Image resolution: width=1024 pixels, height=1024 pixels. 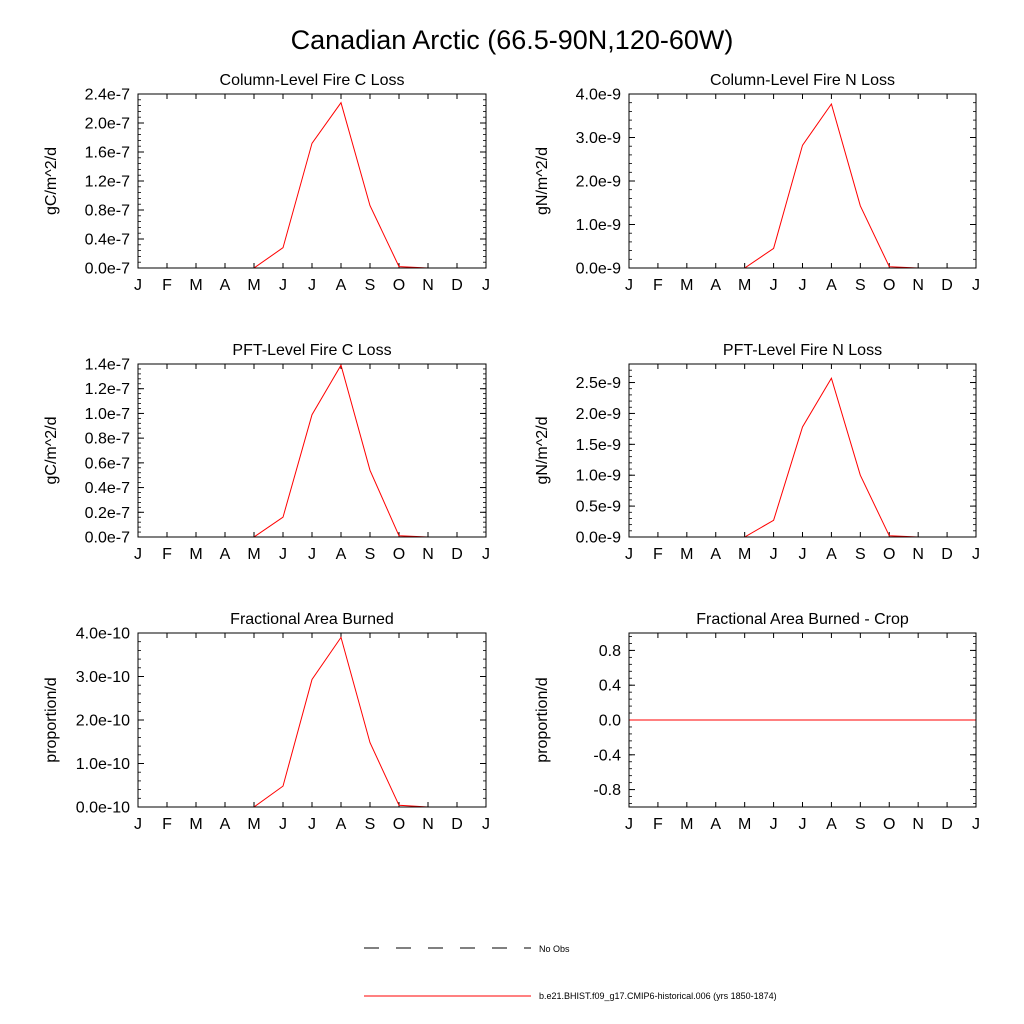 I want to click on panel-title: Fractional Area Burned - Crop, so click(x=802, y=619).